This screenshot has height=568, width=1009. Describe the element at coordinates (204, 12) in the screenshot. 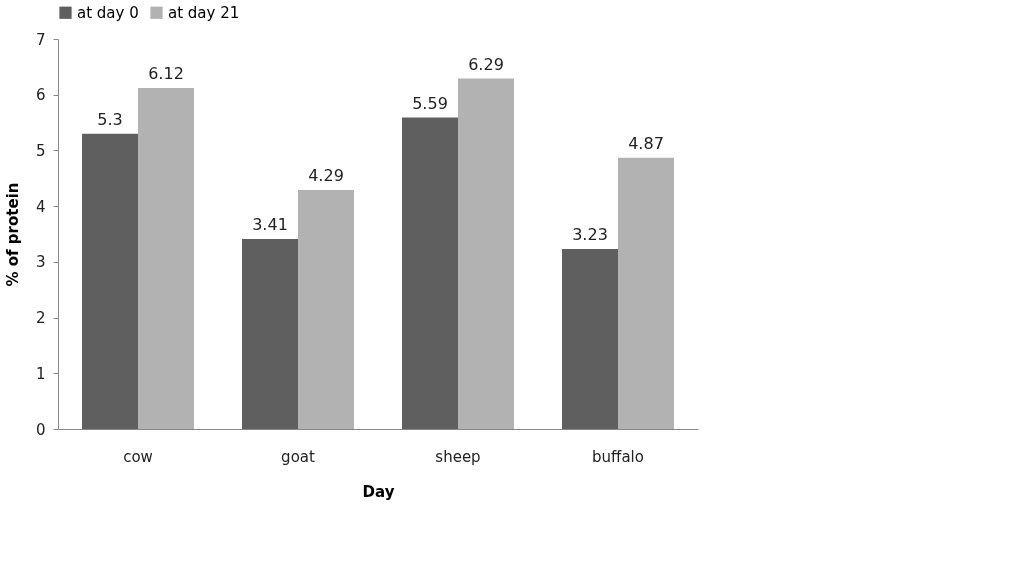

I see `legend-label: at day 21` at that location.